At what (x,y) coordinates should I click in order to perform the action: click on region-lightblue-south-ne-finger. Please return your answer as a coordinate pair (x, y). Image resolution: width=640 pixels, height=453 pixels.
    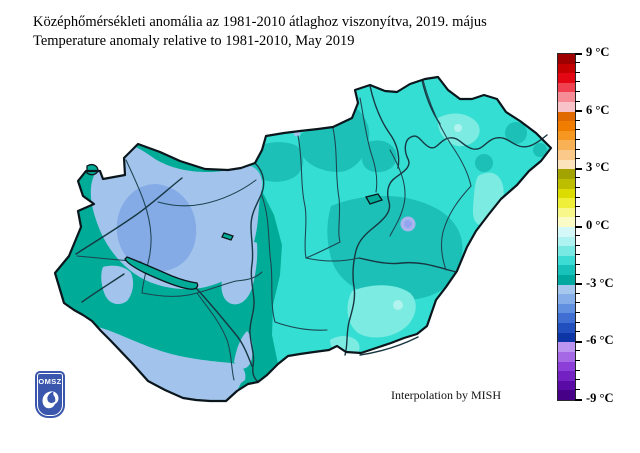
    Looking at the image, I should click on (243, 350).